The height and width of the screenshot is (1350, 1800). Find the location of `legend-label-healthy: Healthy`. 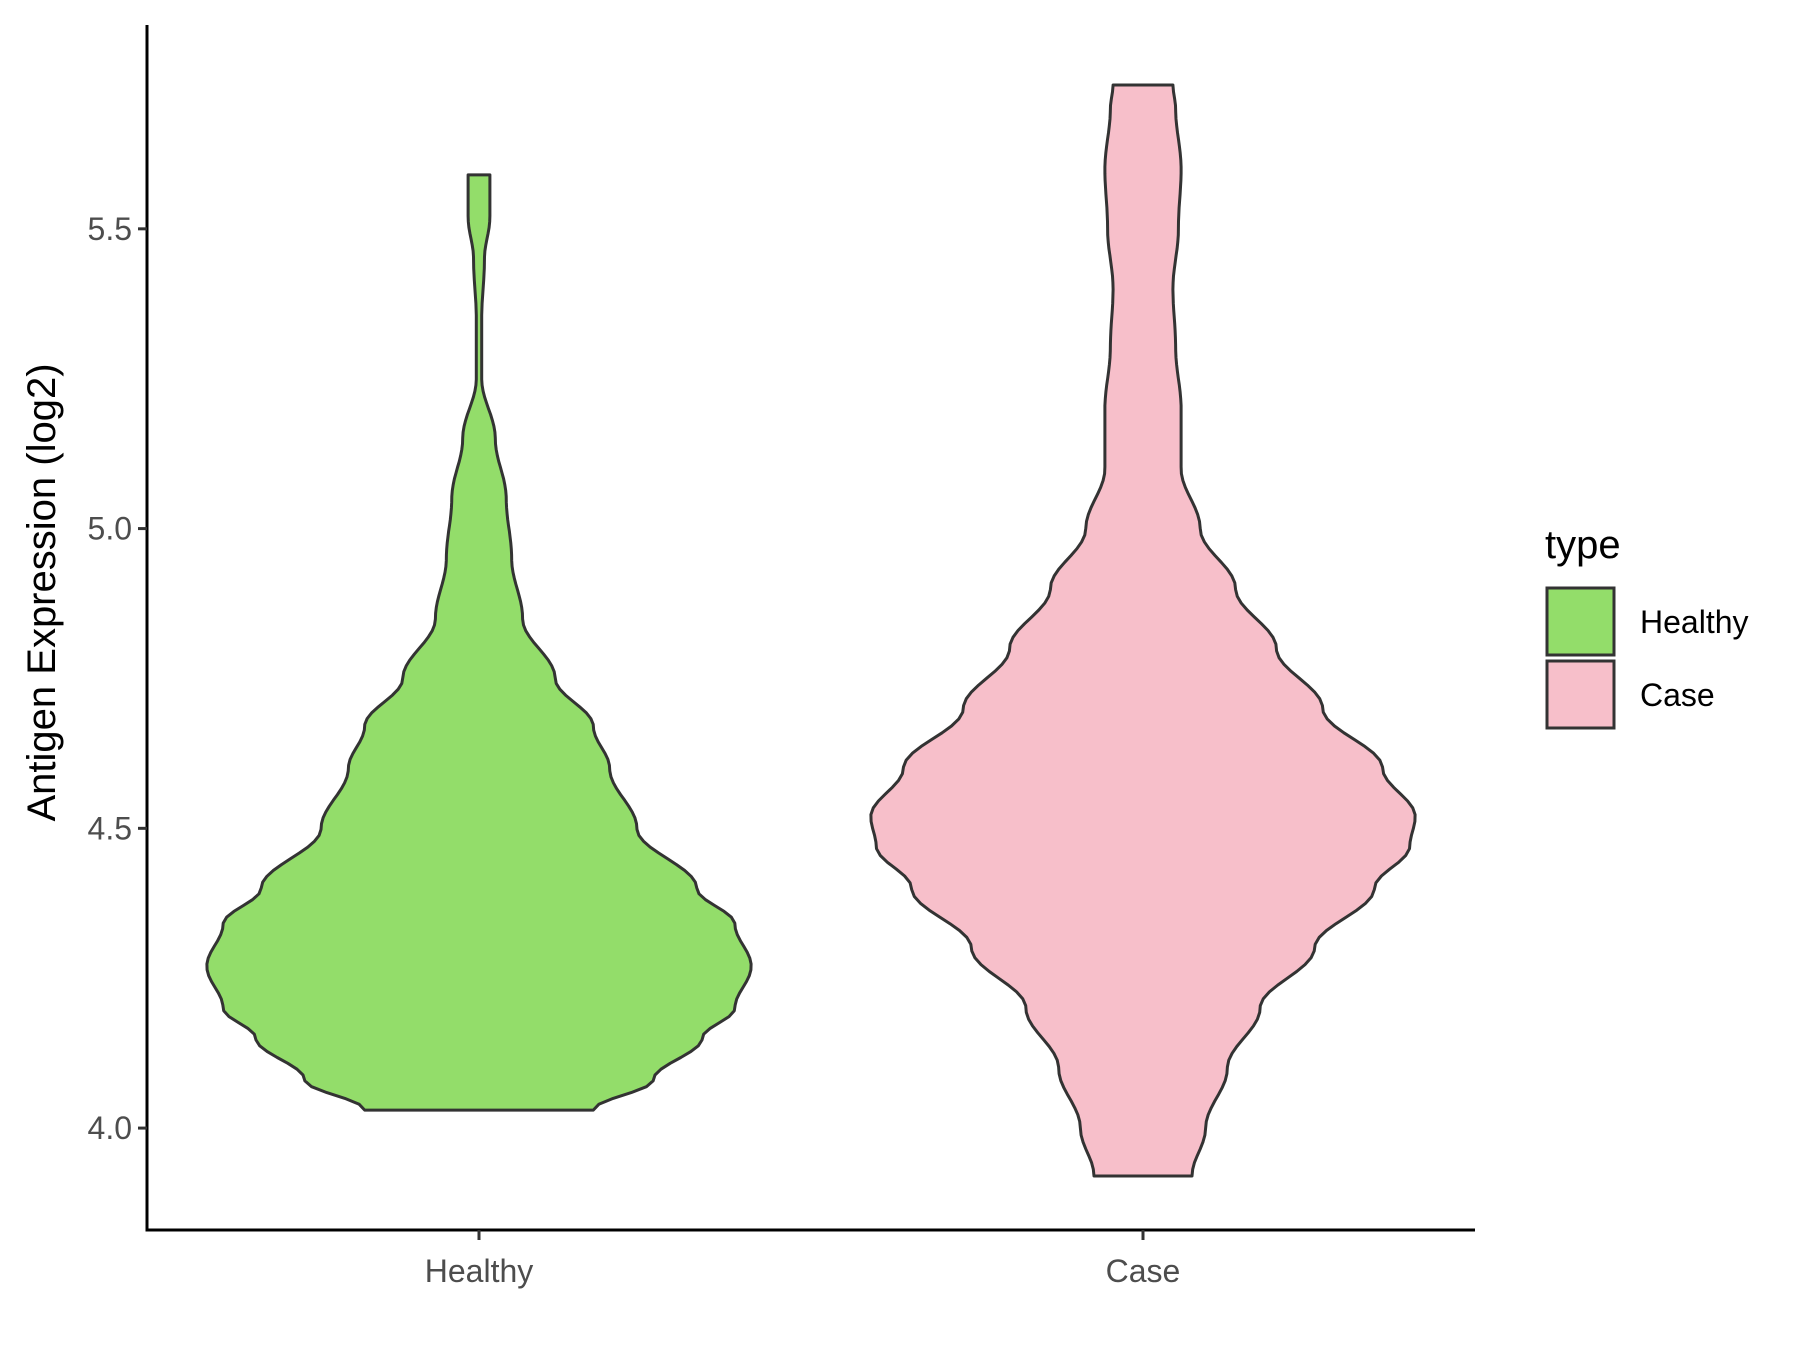

legend-label-healthy: Healthy is located at coordinates (1694, 622).